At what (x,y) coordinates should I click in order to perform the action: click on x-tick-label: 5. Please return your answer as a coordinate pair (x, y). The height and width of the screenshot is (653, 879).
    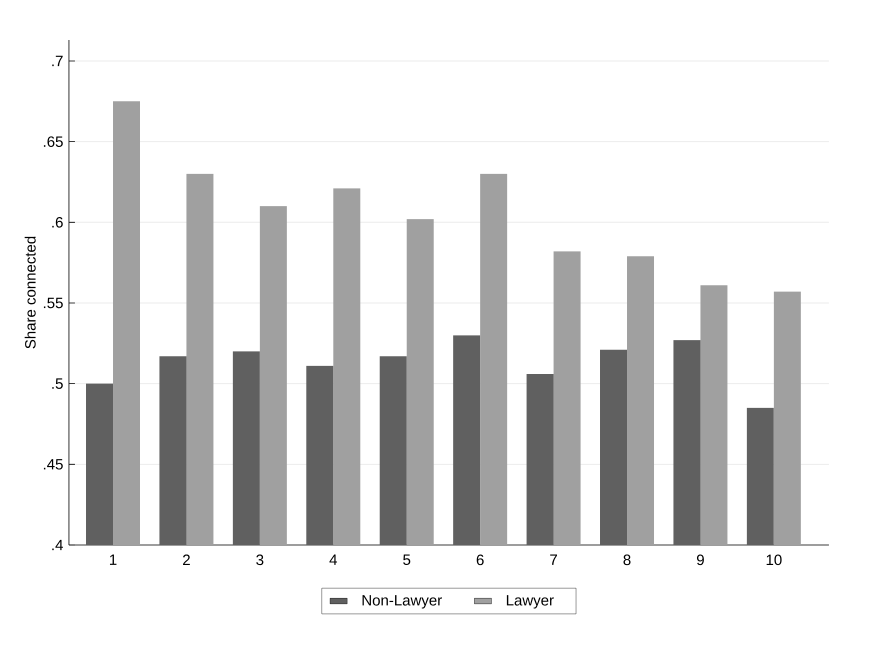
    Looking at the image, I should click on (406, 559).